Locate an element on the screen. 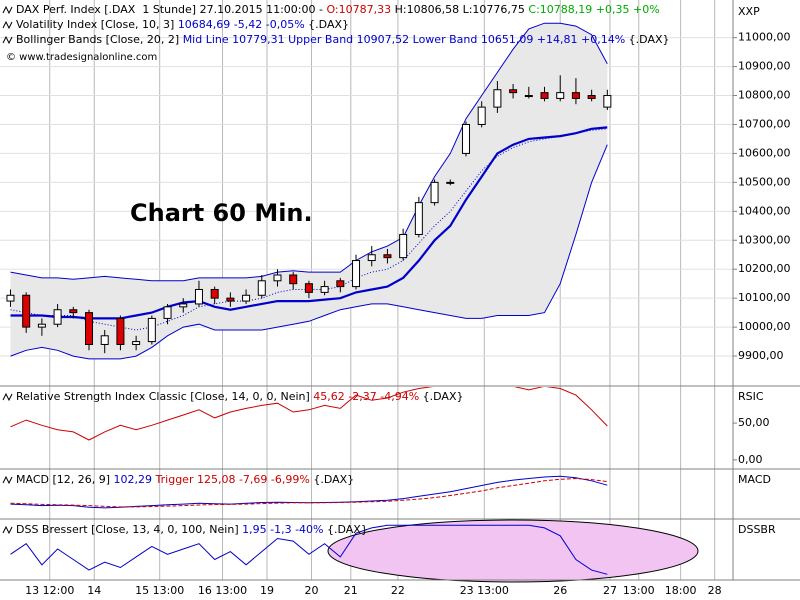 This screenshot has height=600, width=800. y-tick-label: 0,00 is located at coordinates (750, 459).